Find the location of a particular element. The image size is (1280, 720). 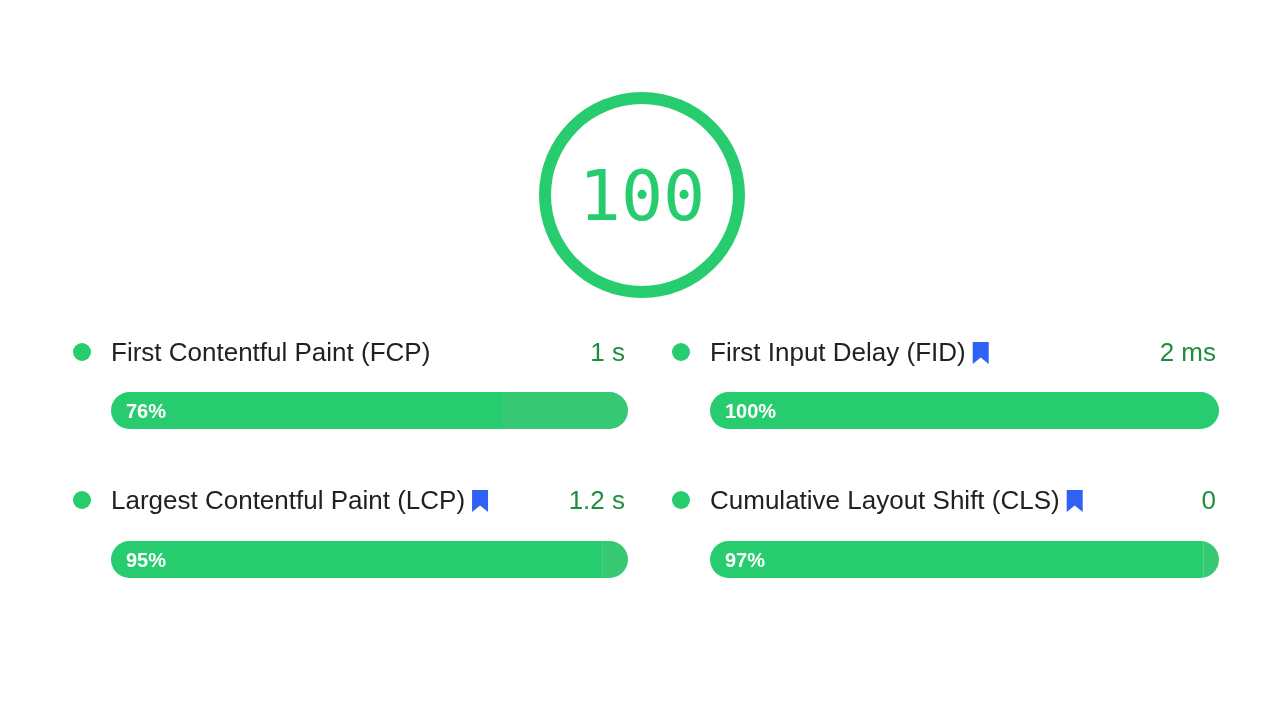

annotation: 1.2 s is located at coordinates (596, 500).